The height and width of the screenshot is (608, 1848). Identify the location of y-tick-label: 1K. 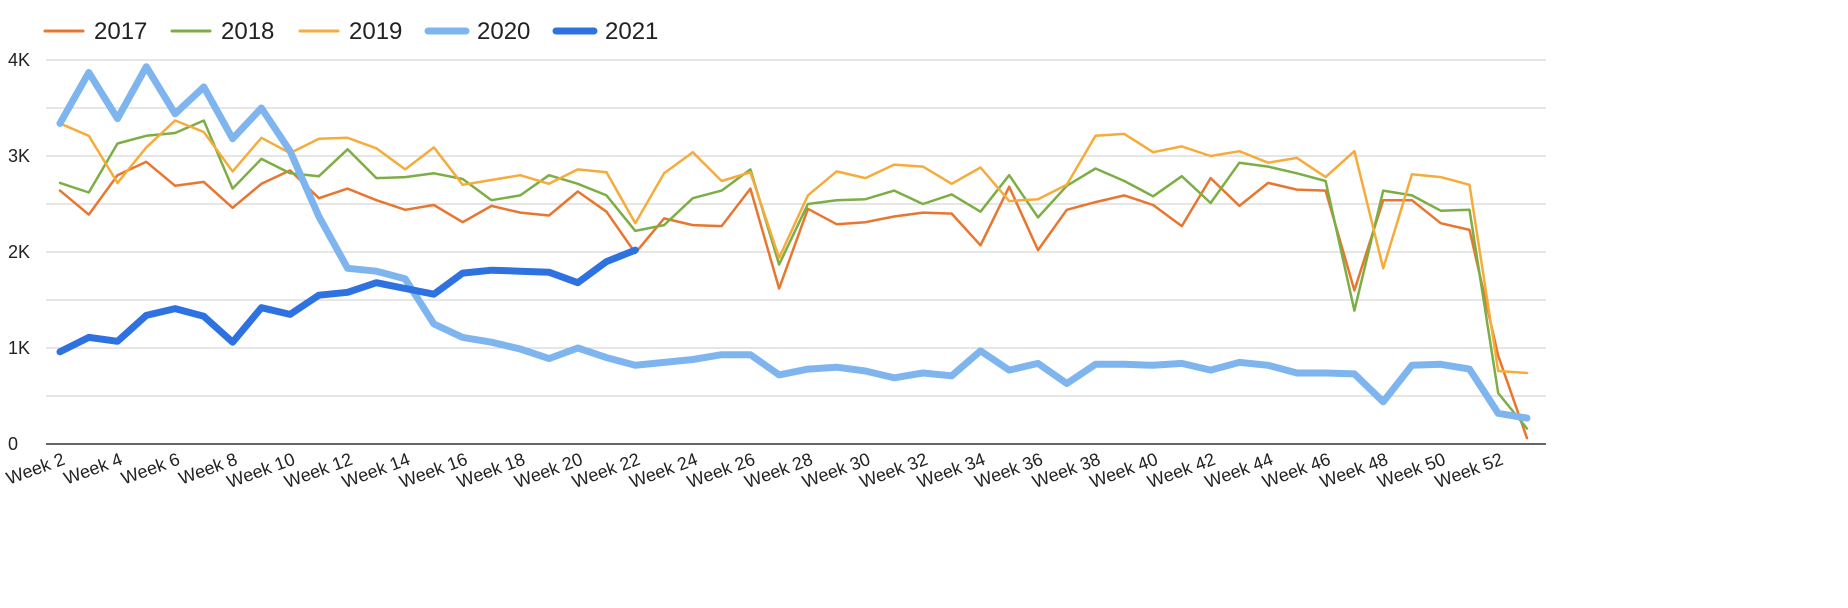
(19, 348).